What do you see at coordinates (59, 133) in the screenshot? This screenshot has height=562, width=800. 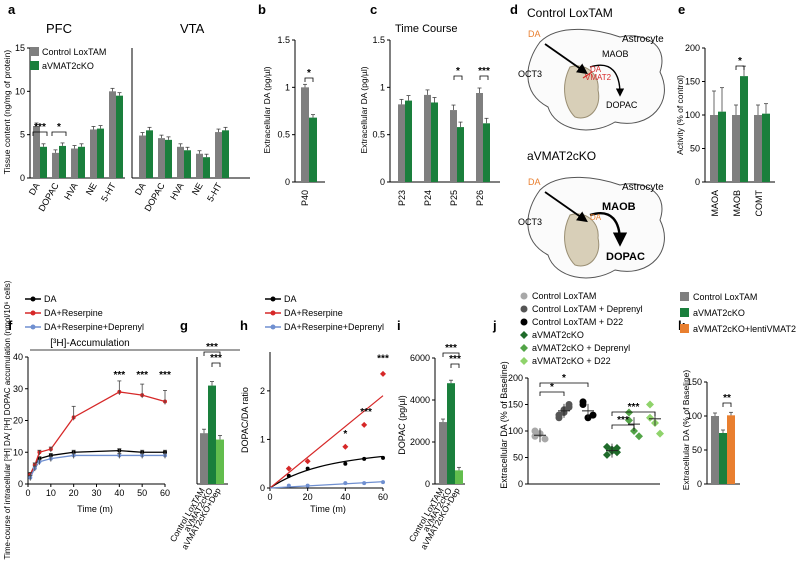 I see `panel-a-sig-2-bracket` at bounding box center [59, 133].